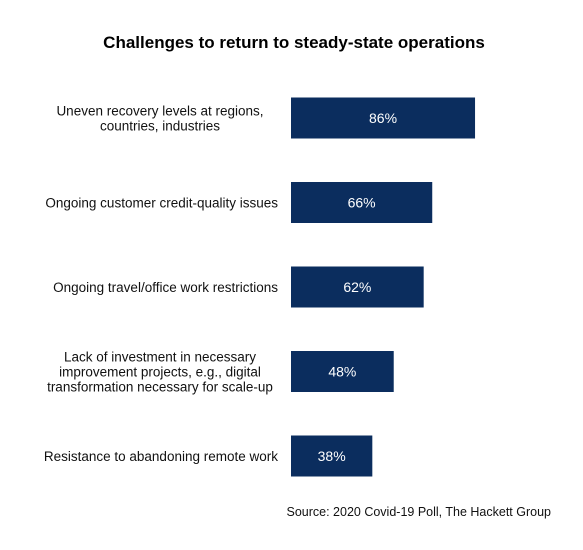 This screenshot has width=583, height=550. I want to click on value-label-3: 62%, so click(357, 287).